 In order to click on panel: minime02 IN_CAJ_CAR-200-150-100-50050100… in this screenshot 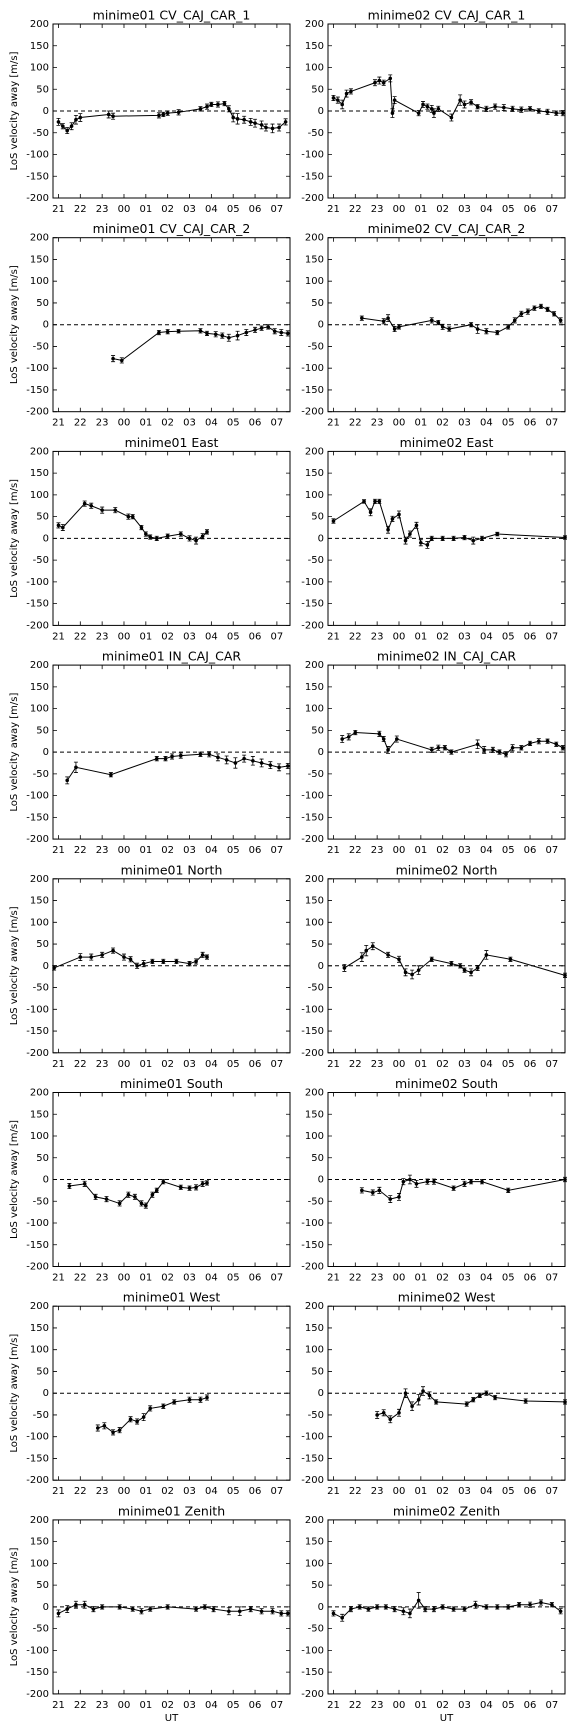, I will do `click(433, 752)`.